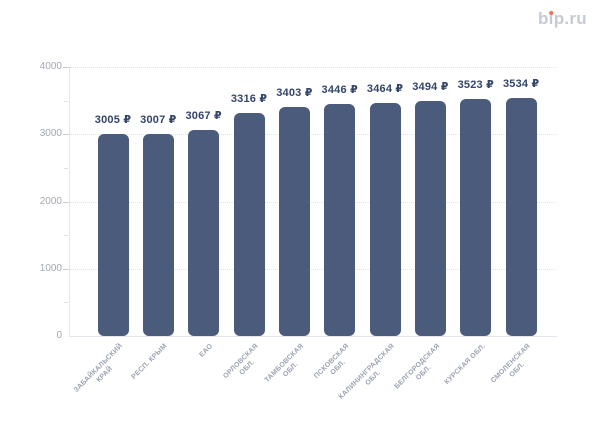 The height and width of the screenshot is (427, 600). Describe the element at coordinates (339, 90) in the screenshot. I see `bar-value-label: 3446 ₽` at that location.